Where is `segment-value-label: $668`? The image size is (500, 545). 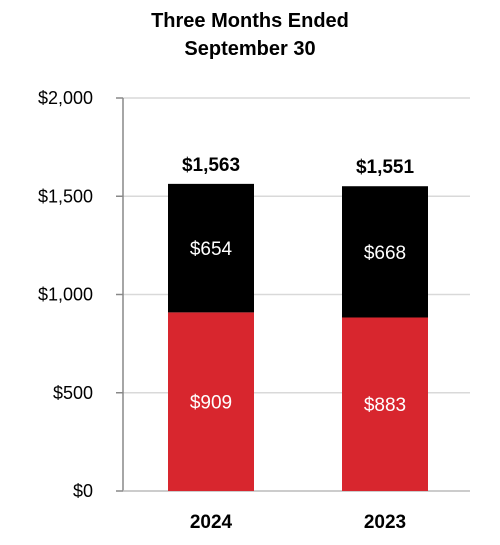 segment-value-label: $668 is located at coordinates (385, 253).